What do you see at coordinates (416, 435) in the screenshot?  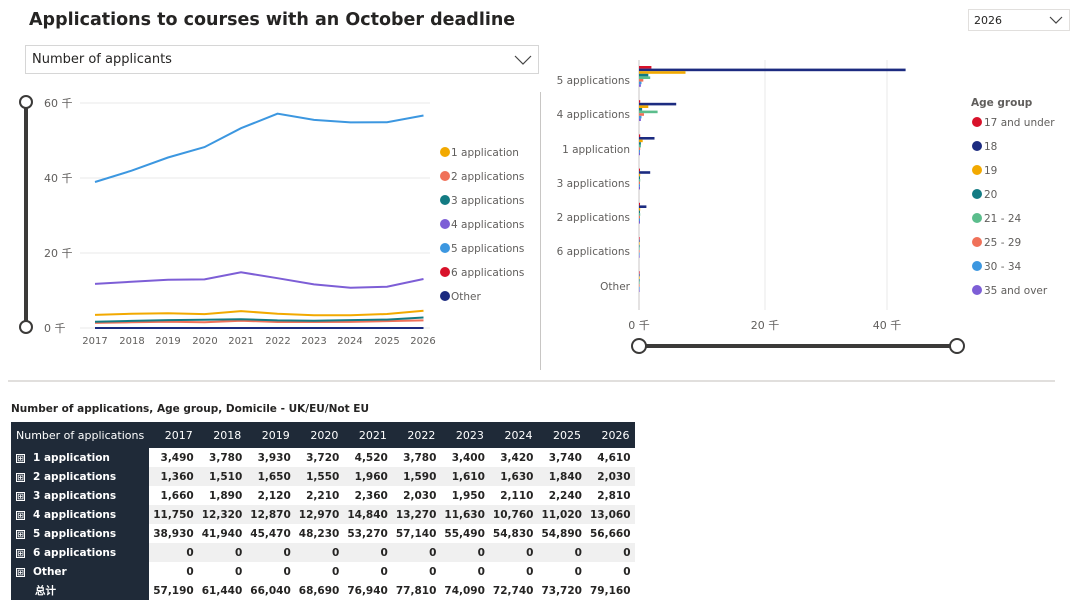 I see `column-header: 2022` at bounding box center [416, 435].